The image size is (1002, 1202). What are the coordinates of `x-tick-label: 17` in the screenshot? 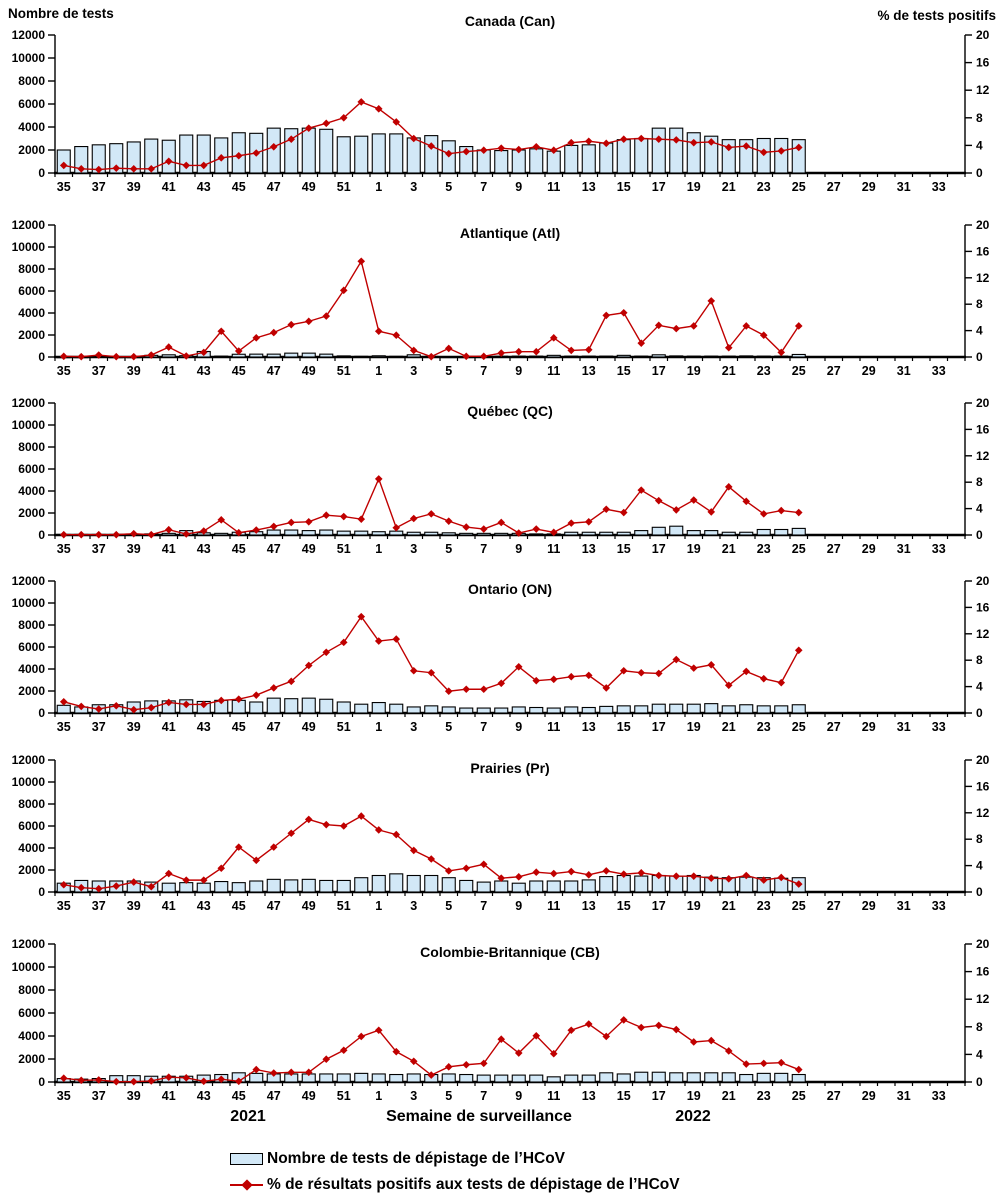 It's located at (659, 187).